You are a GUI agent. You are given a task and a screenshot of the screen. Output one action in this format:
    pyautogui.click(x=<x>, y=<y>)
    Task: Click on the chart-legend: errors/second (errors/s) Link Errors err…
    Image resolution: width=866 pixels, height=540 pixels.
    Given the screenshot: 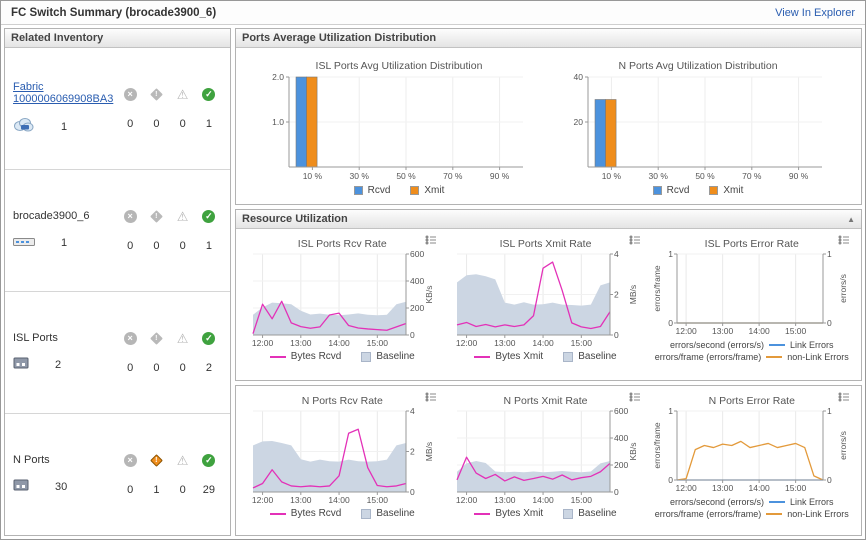 What is the action you would take?
    pyautogui.click(x=752, y=351)
    